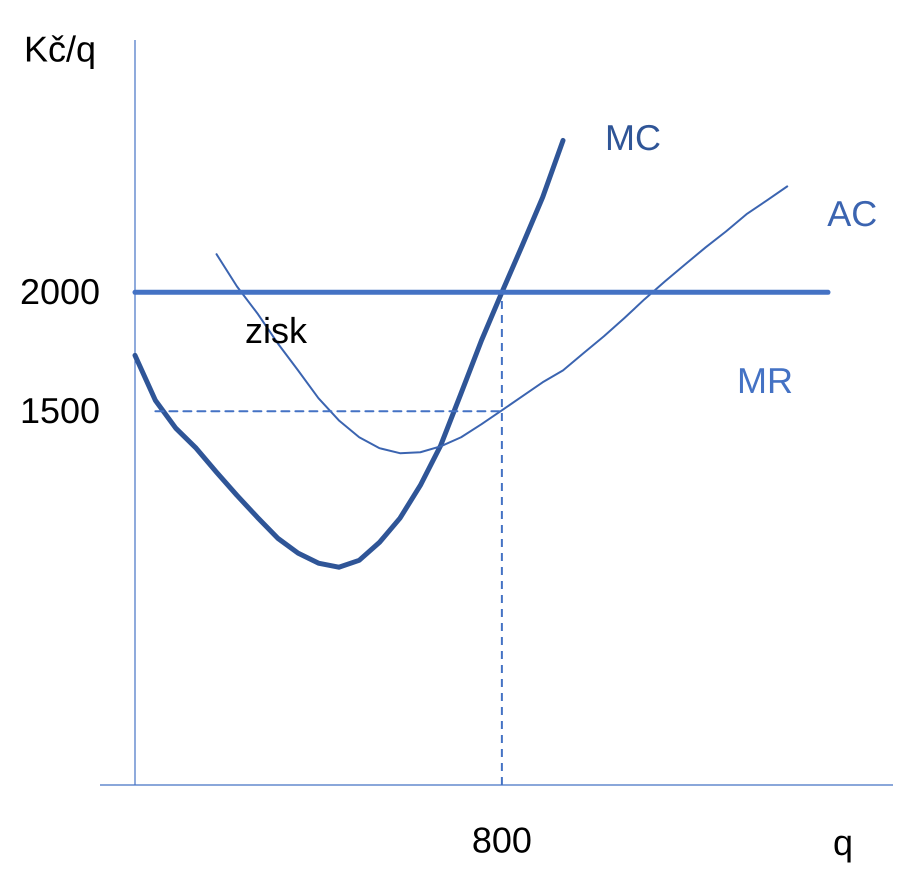  Describe the element at coordinates (633, 137) in the screenshot. I see `series-label: MC` at that location.